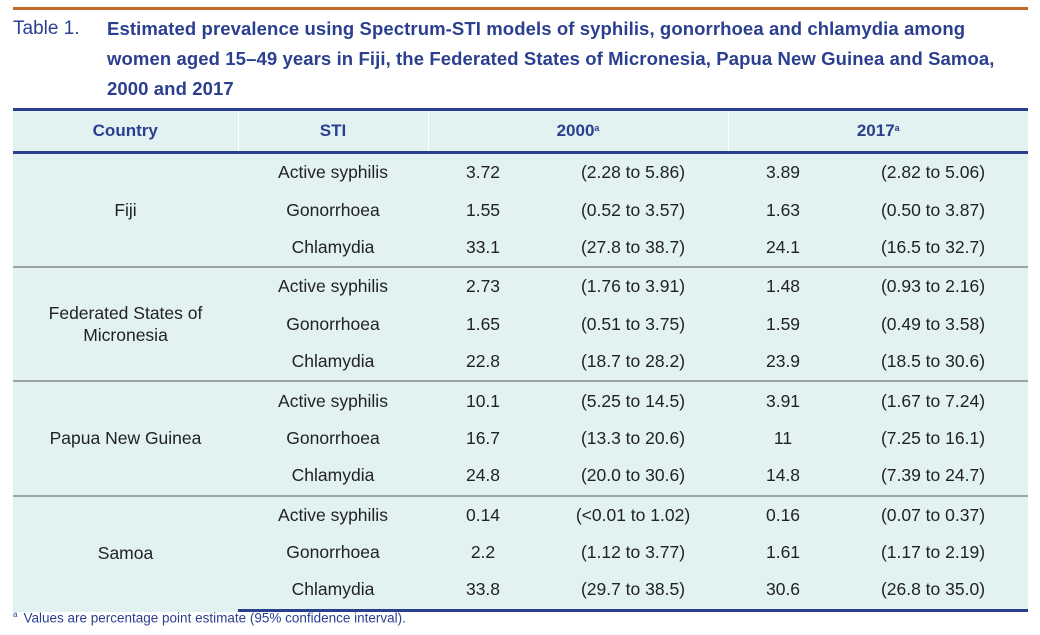 The image size is (1040, 635). I want to click on header-row: Country STI 2000a 2017a, so click(520, 131).